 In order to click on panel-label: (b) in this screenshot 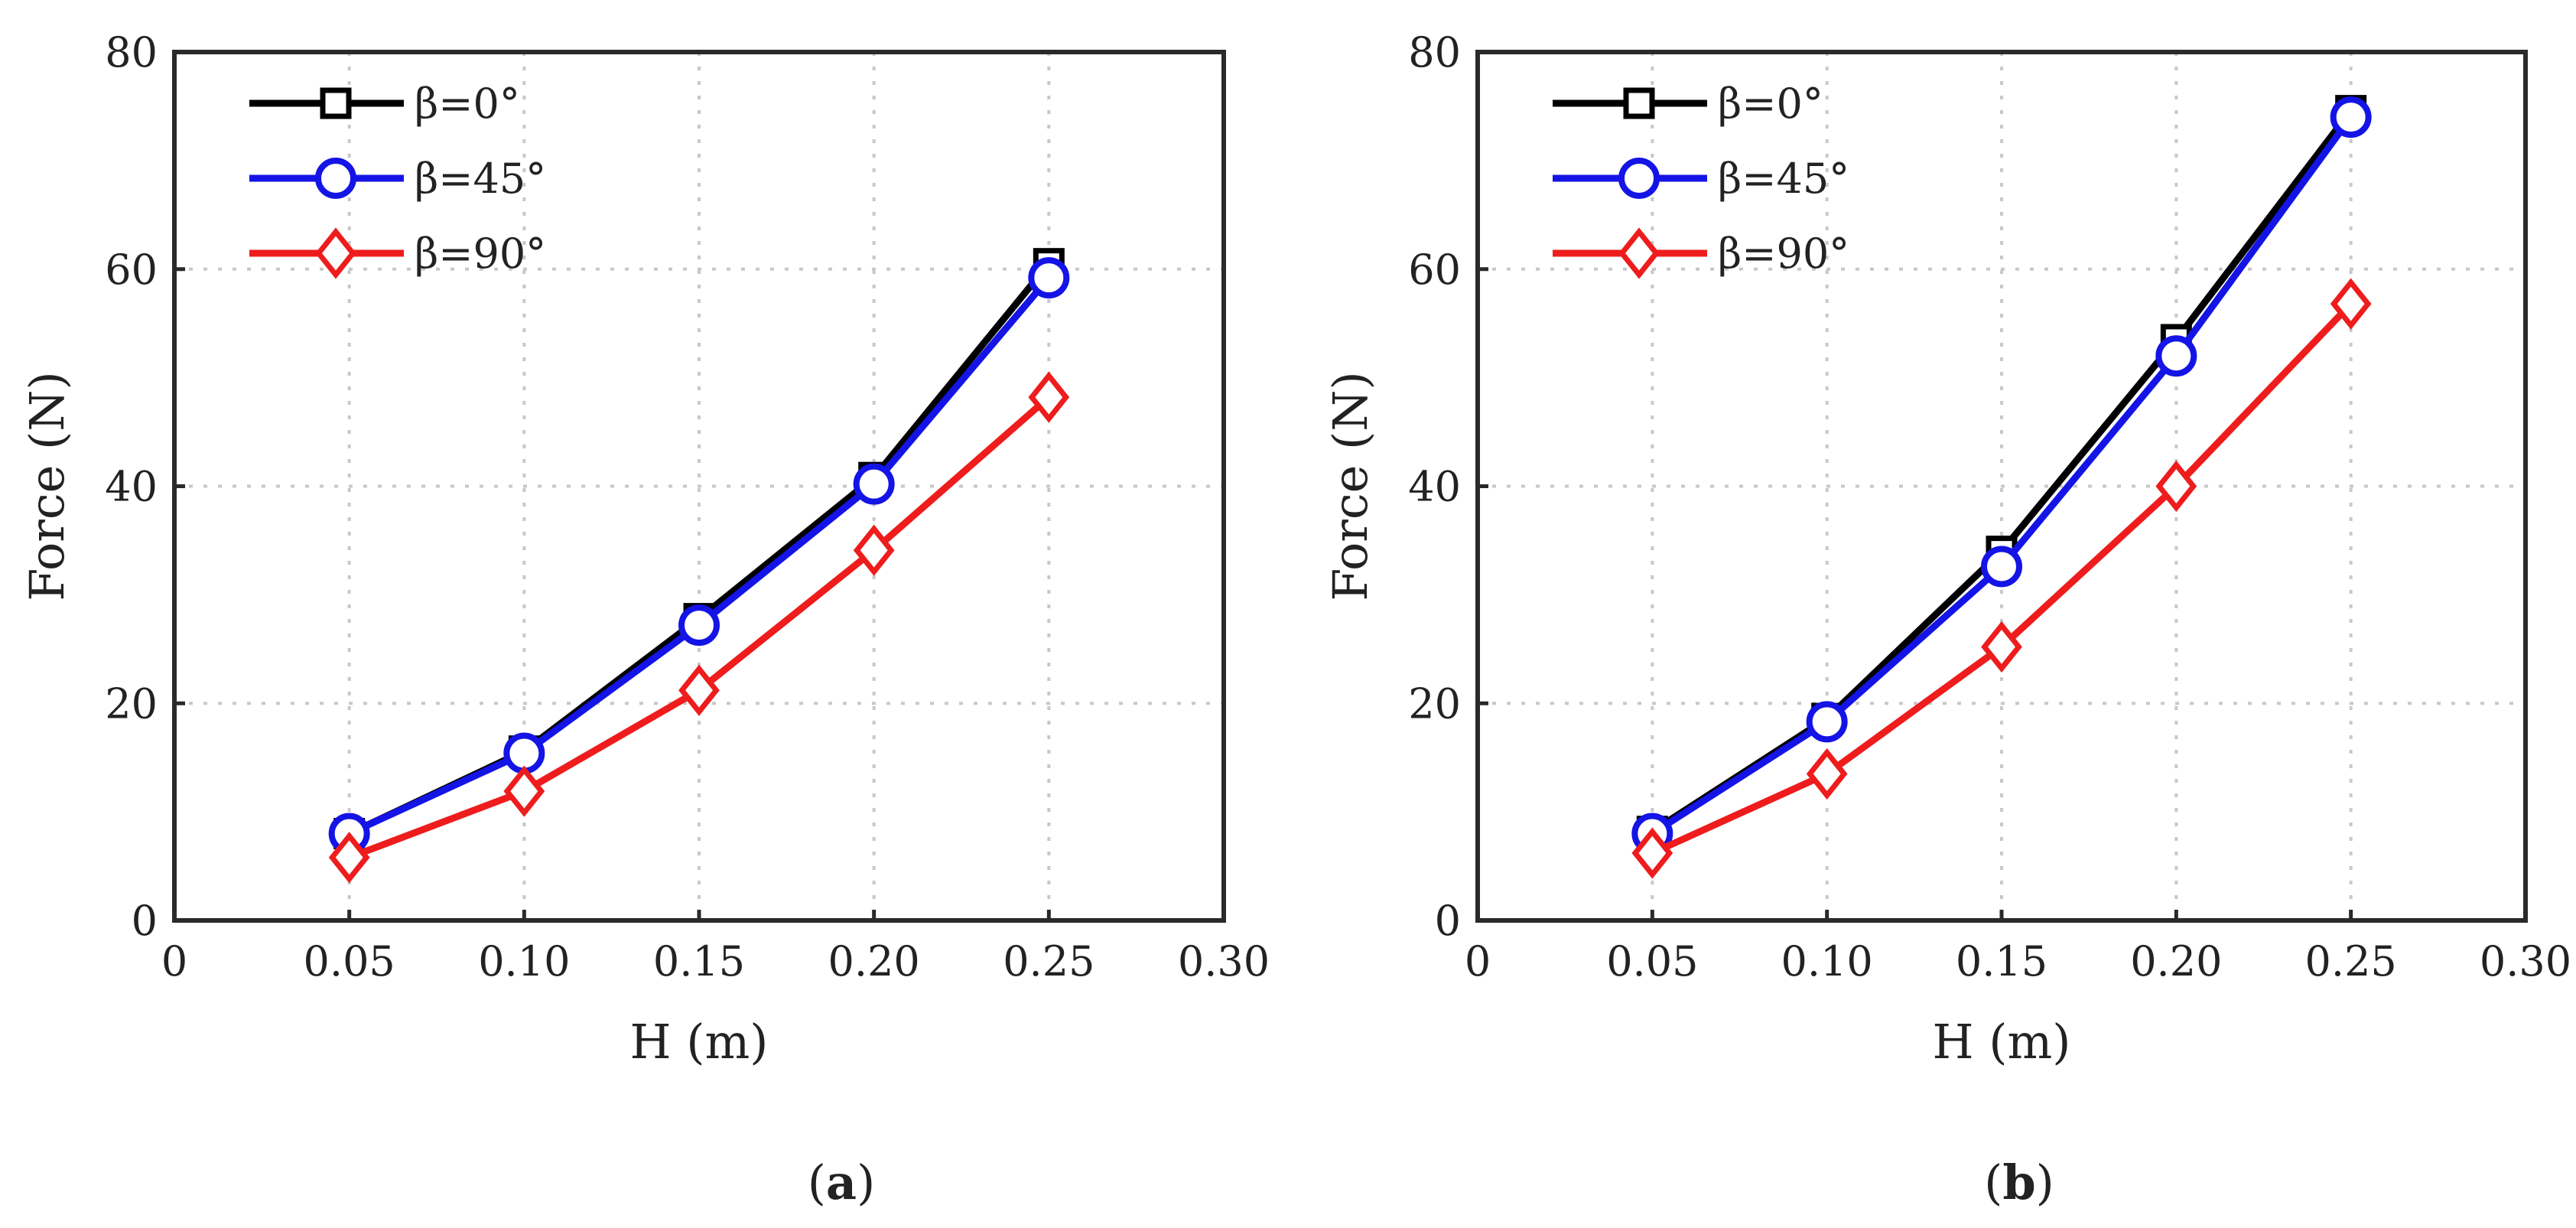, I will do `click(2019, 1182)`.